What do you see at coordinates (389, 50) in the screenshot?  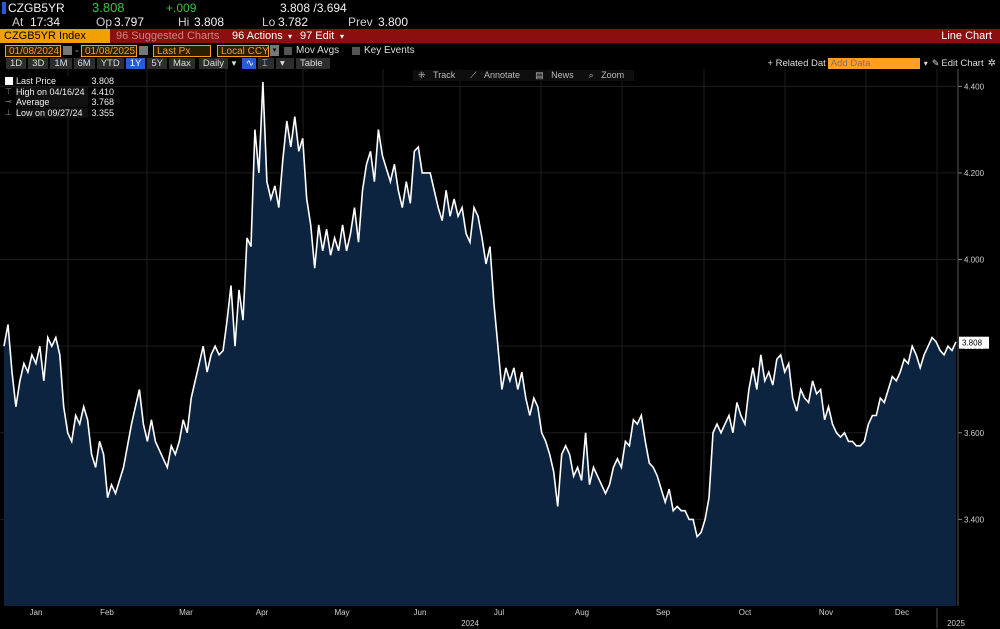 I see `key-events-label: Key Events` at bounding box center [389, 50].